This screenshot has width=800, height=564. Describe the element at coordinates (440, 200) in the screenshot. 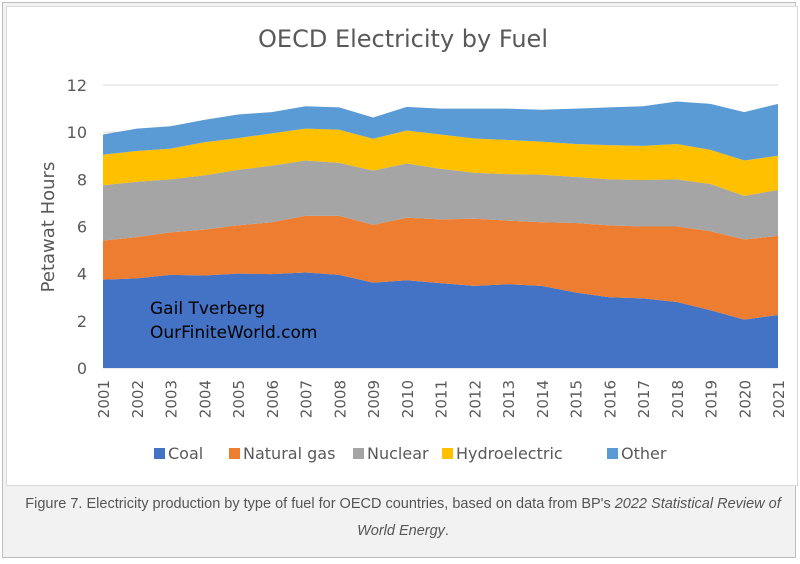

I see `area-nuclear` at that location.